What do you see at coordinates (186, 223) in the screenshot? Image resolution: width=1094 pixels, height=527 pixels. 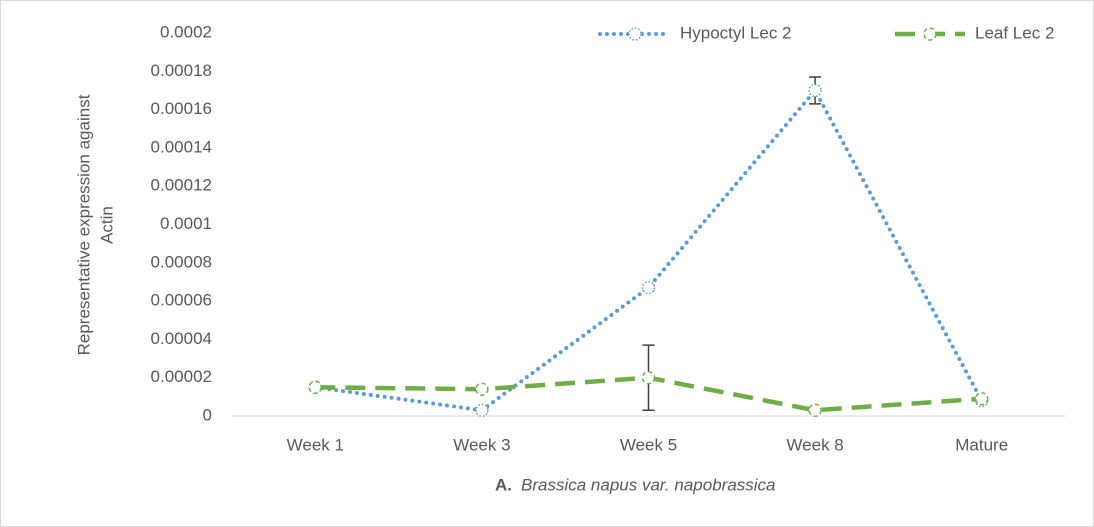 I see `y-tick-label: 0.0001` at bounding box center [186, 223].